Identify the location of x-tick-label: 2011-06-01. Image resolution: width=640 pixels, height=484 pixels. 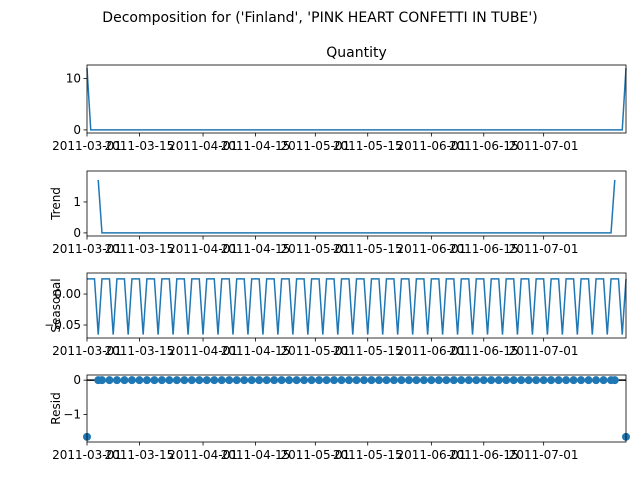
(431, 351).